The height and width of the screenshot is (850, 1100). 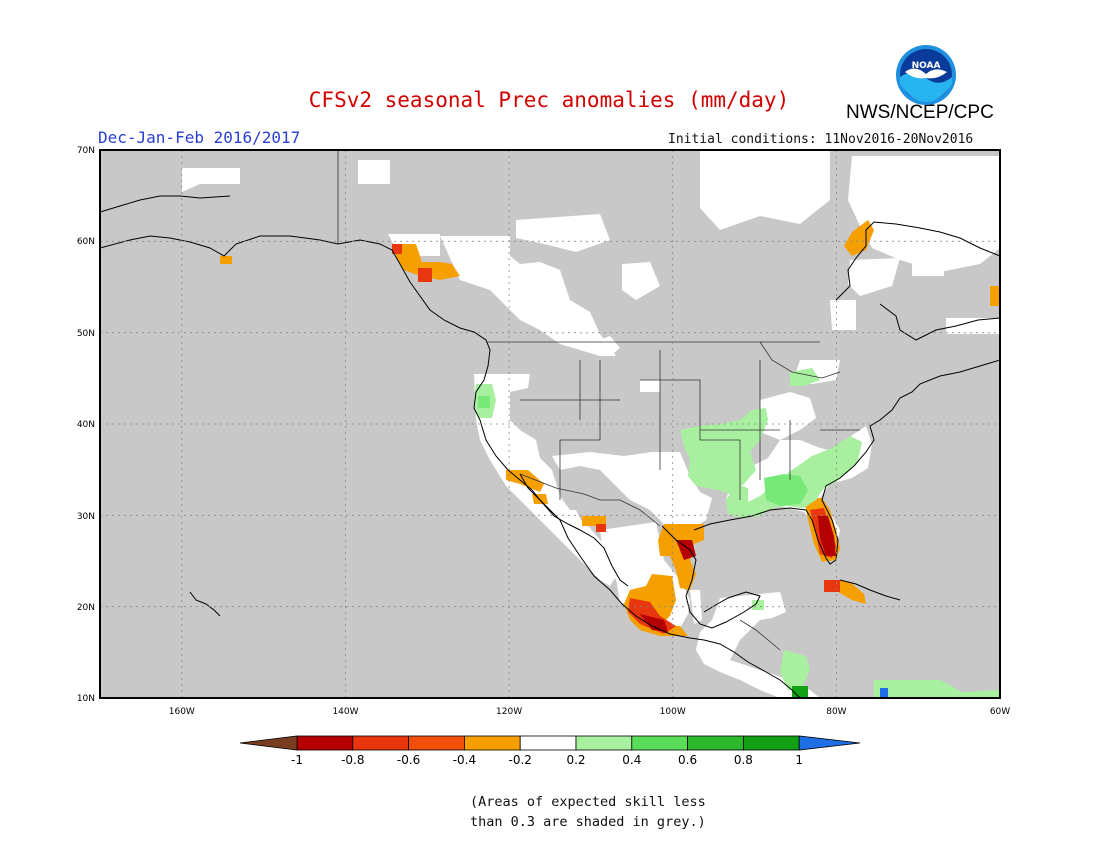 What do you see at coordinates (519, 760) in the screenshot?
I see `colorbar-label: -0.2` at bounding box center [519, 760].